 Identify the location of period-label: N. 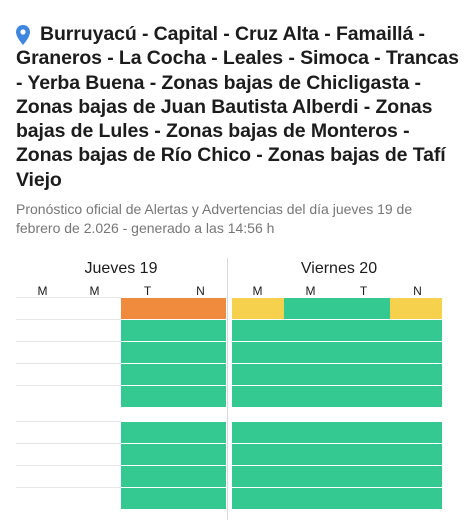
(417, 291).